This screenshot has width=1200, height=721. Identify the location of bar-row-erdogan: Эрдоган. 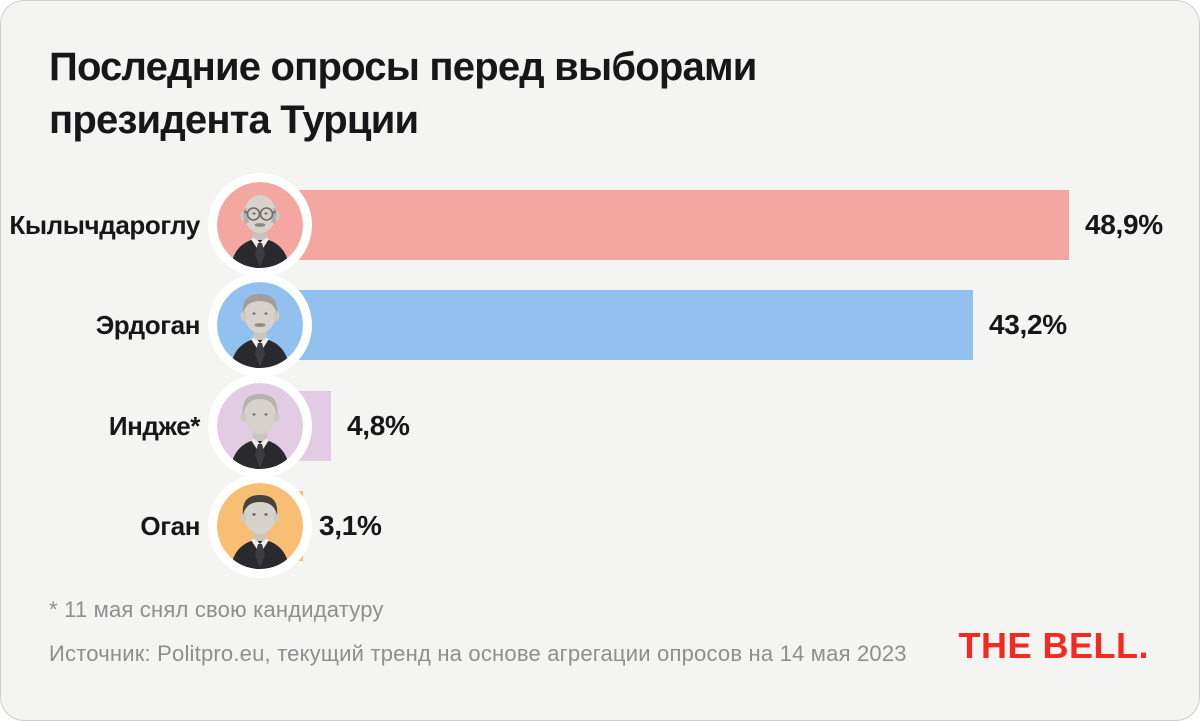
(600, 325).